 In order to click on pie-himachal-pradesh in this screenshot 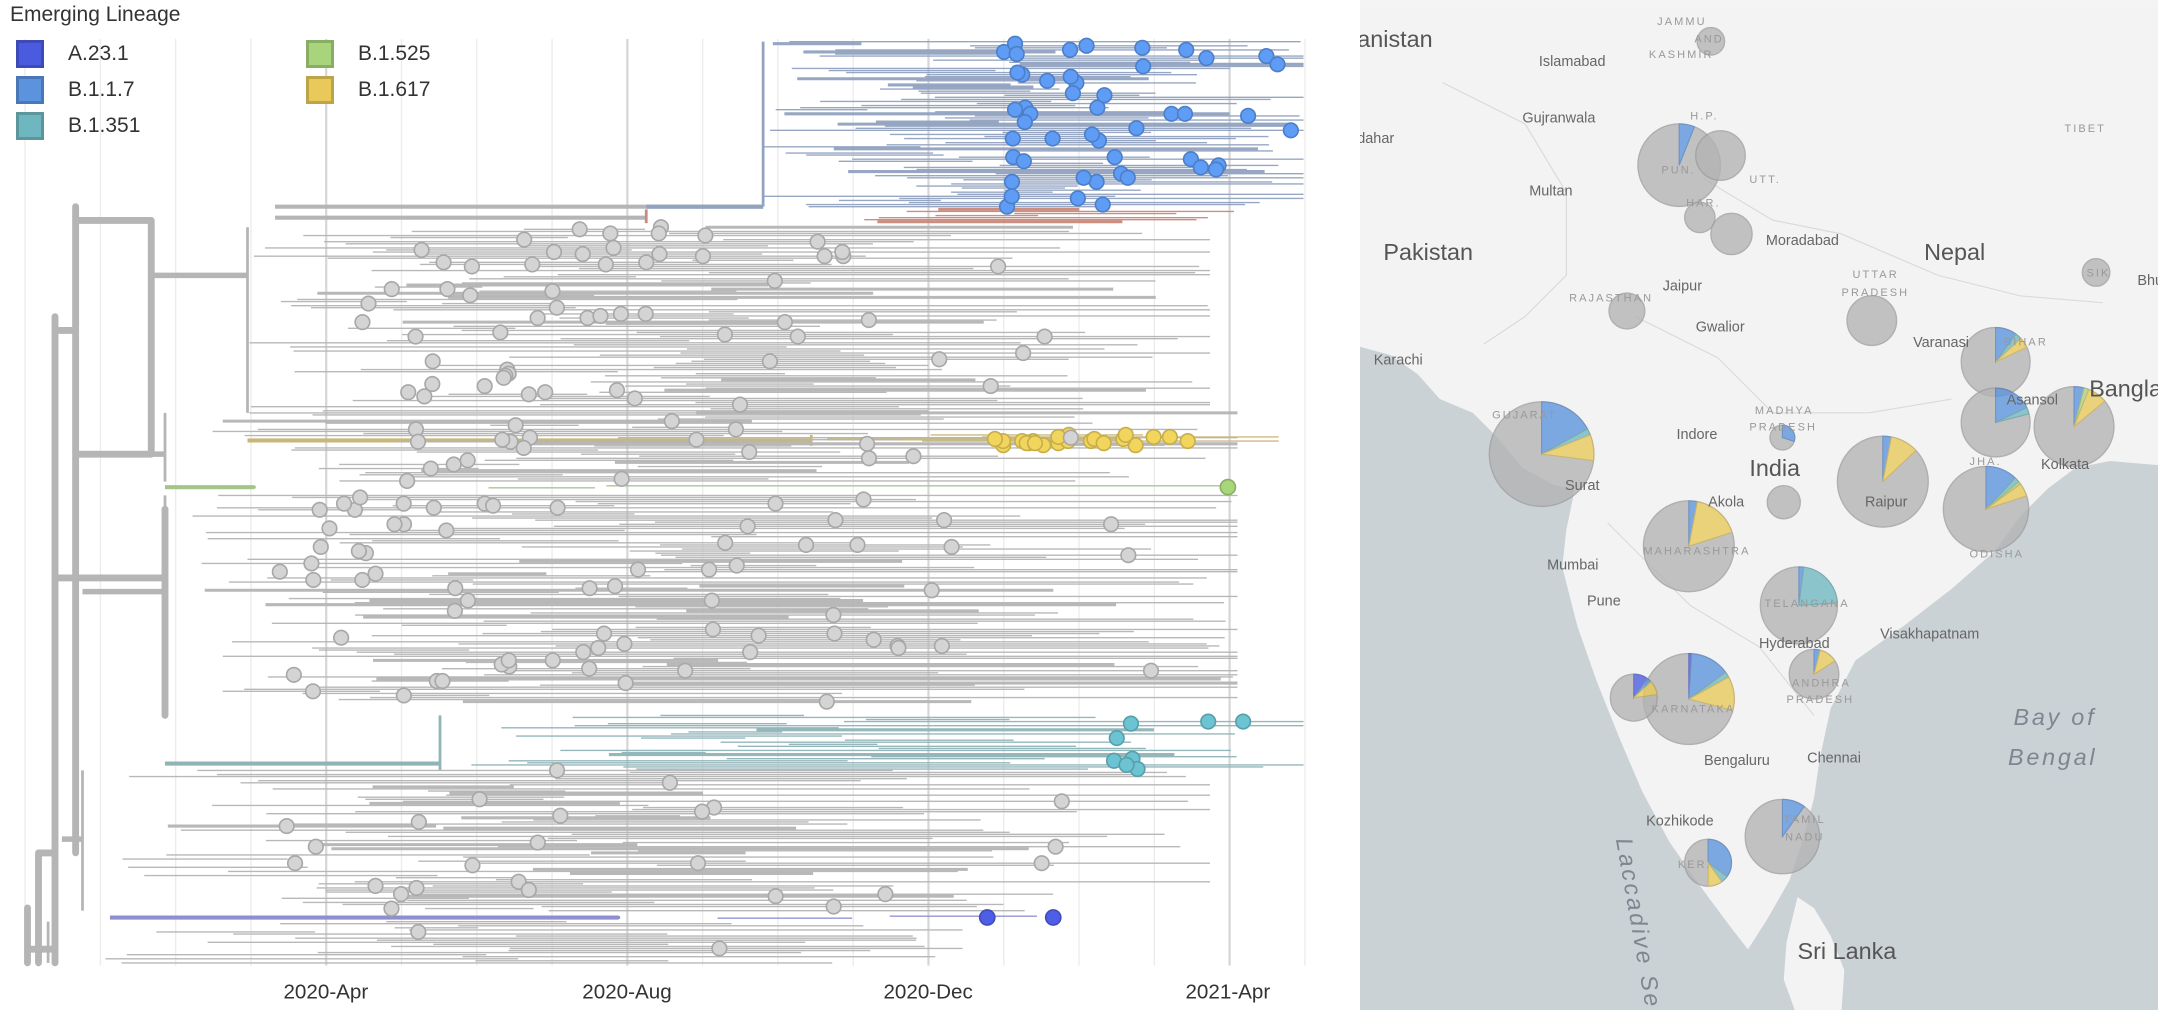, I will do `click(1720, 155)`.